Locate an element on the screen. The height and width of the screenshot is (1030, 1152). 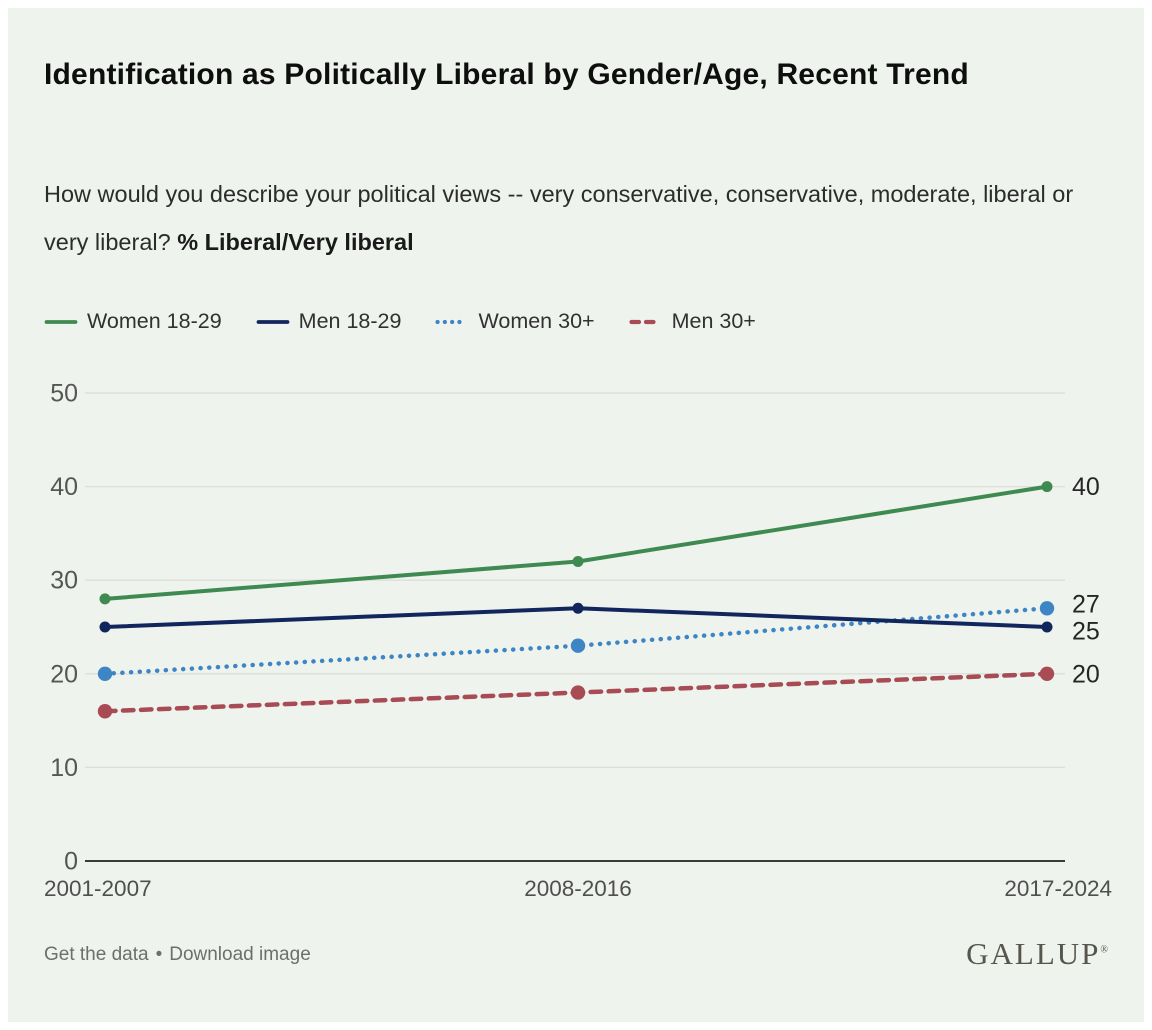
download-image-link: Download image is located at coordinates (240, 954).